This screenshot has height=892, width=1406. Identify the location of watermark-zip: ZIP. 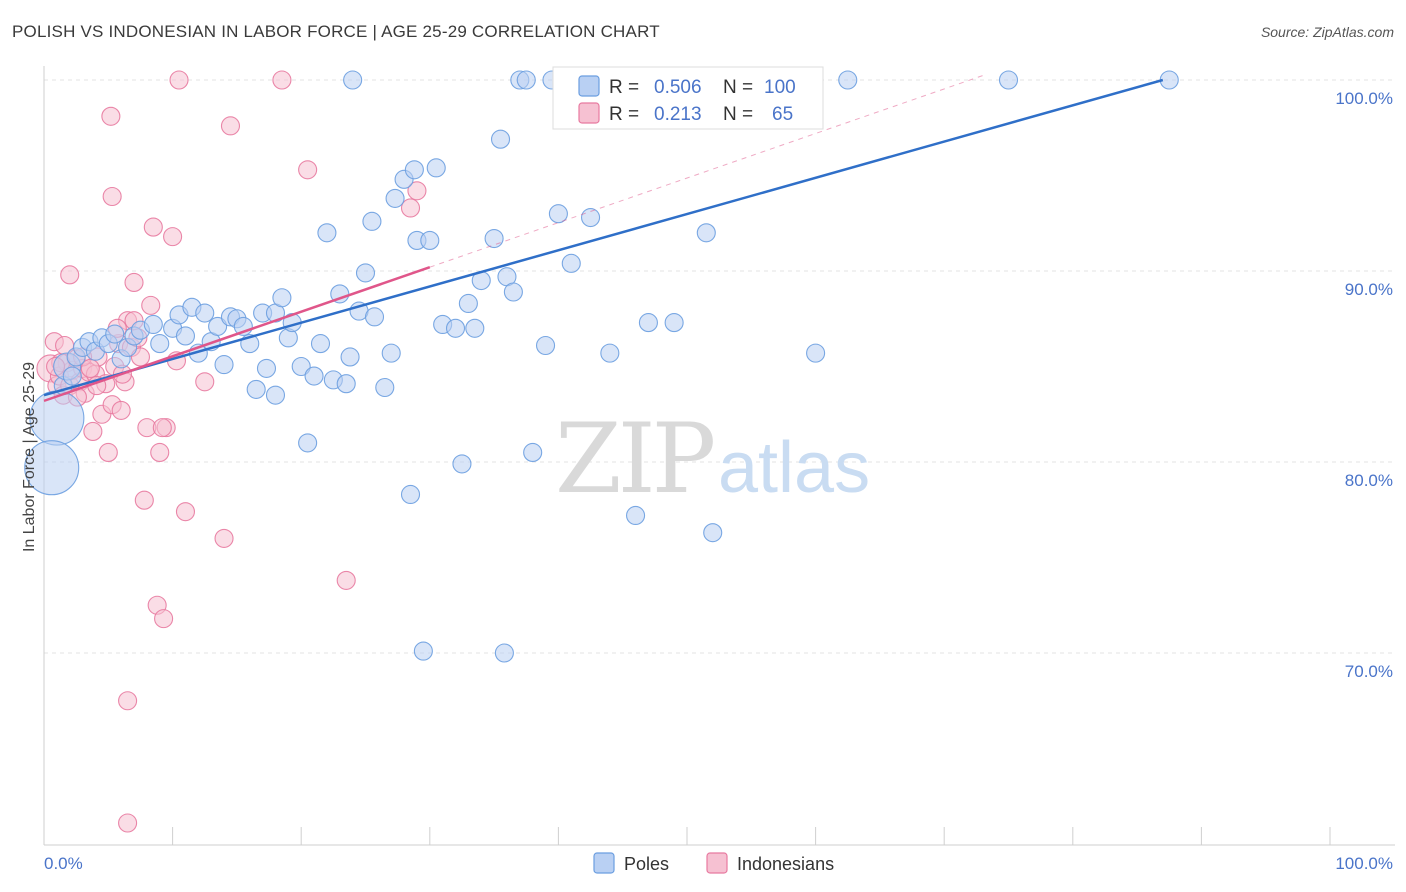
(634, 459).